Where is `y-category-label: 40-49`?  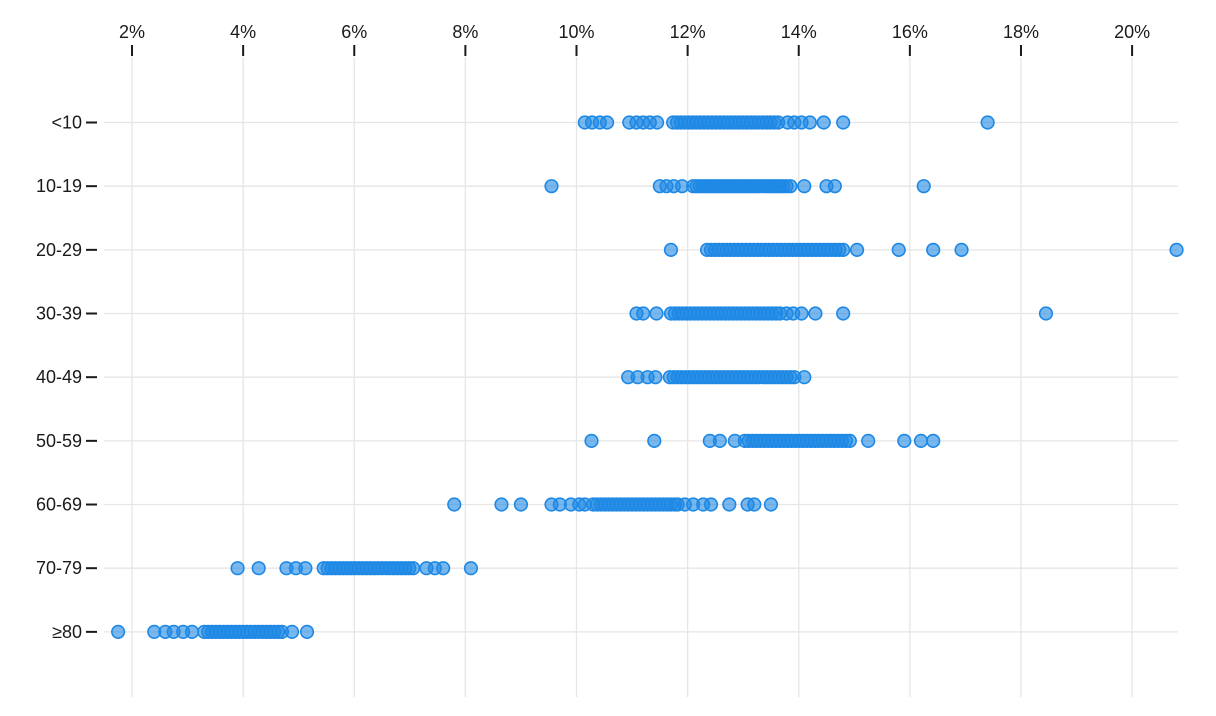 y-category-label: 40-49 is located at coordinates (59, 377).